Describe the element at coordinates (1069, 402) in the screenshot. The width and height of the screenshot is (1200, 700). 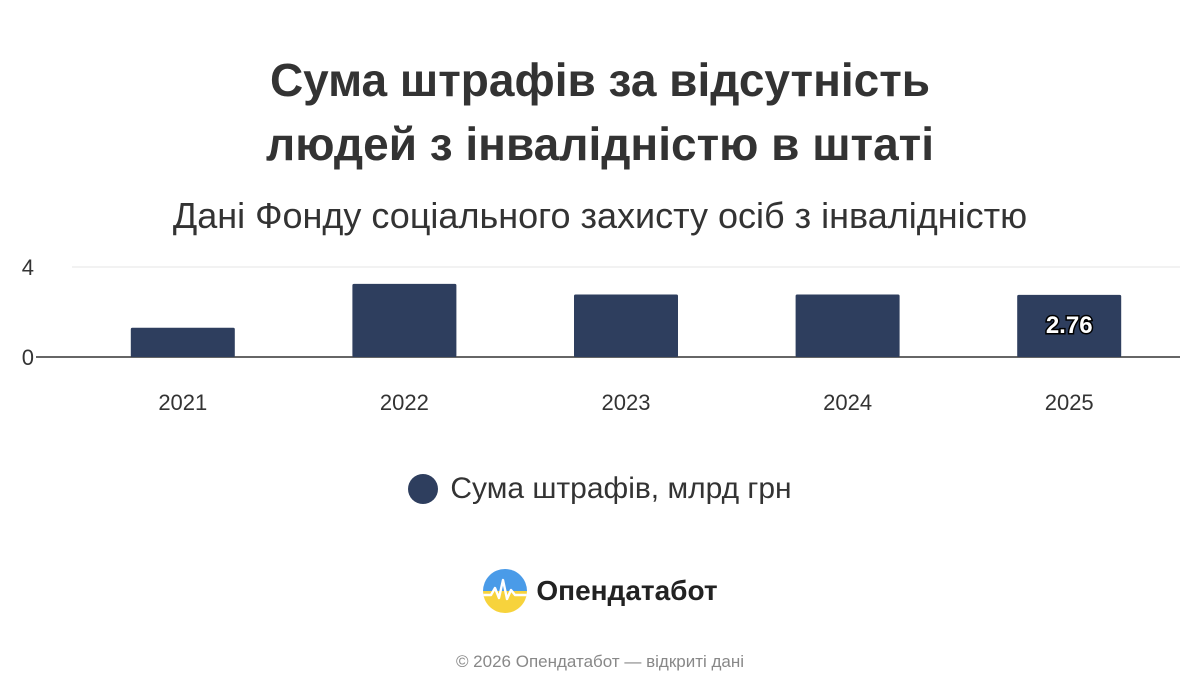
I see `x-tick-label: 2025` at that location.